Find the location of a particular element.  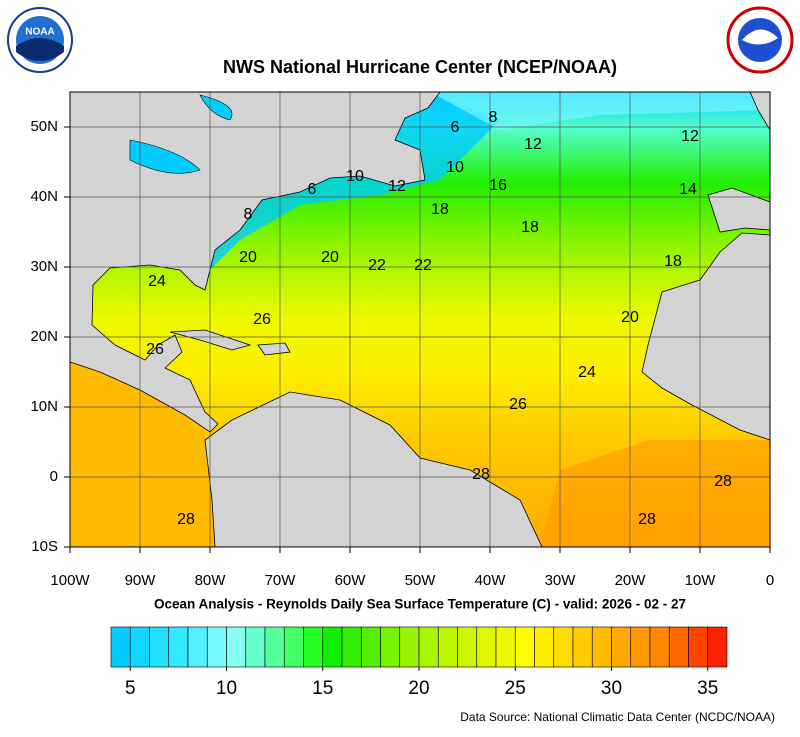

colorbar-label: 15 is located at coordinates (322, 688).